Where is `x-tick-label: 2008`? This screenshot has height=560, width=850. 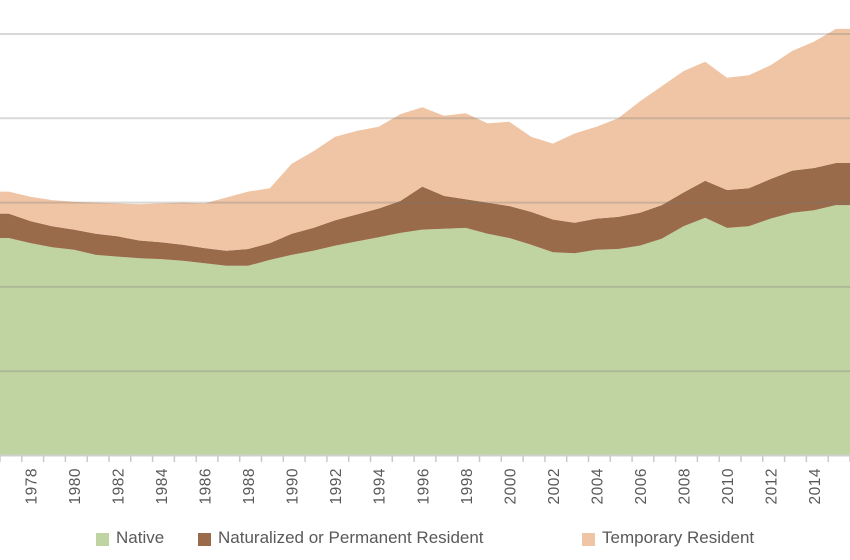
x-tick-label: 2008 is located at coordinates (685, 486).